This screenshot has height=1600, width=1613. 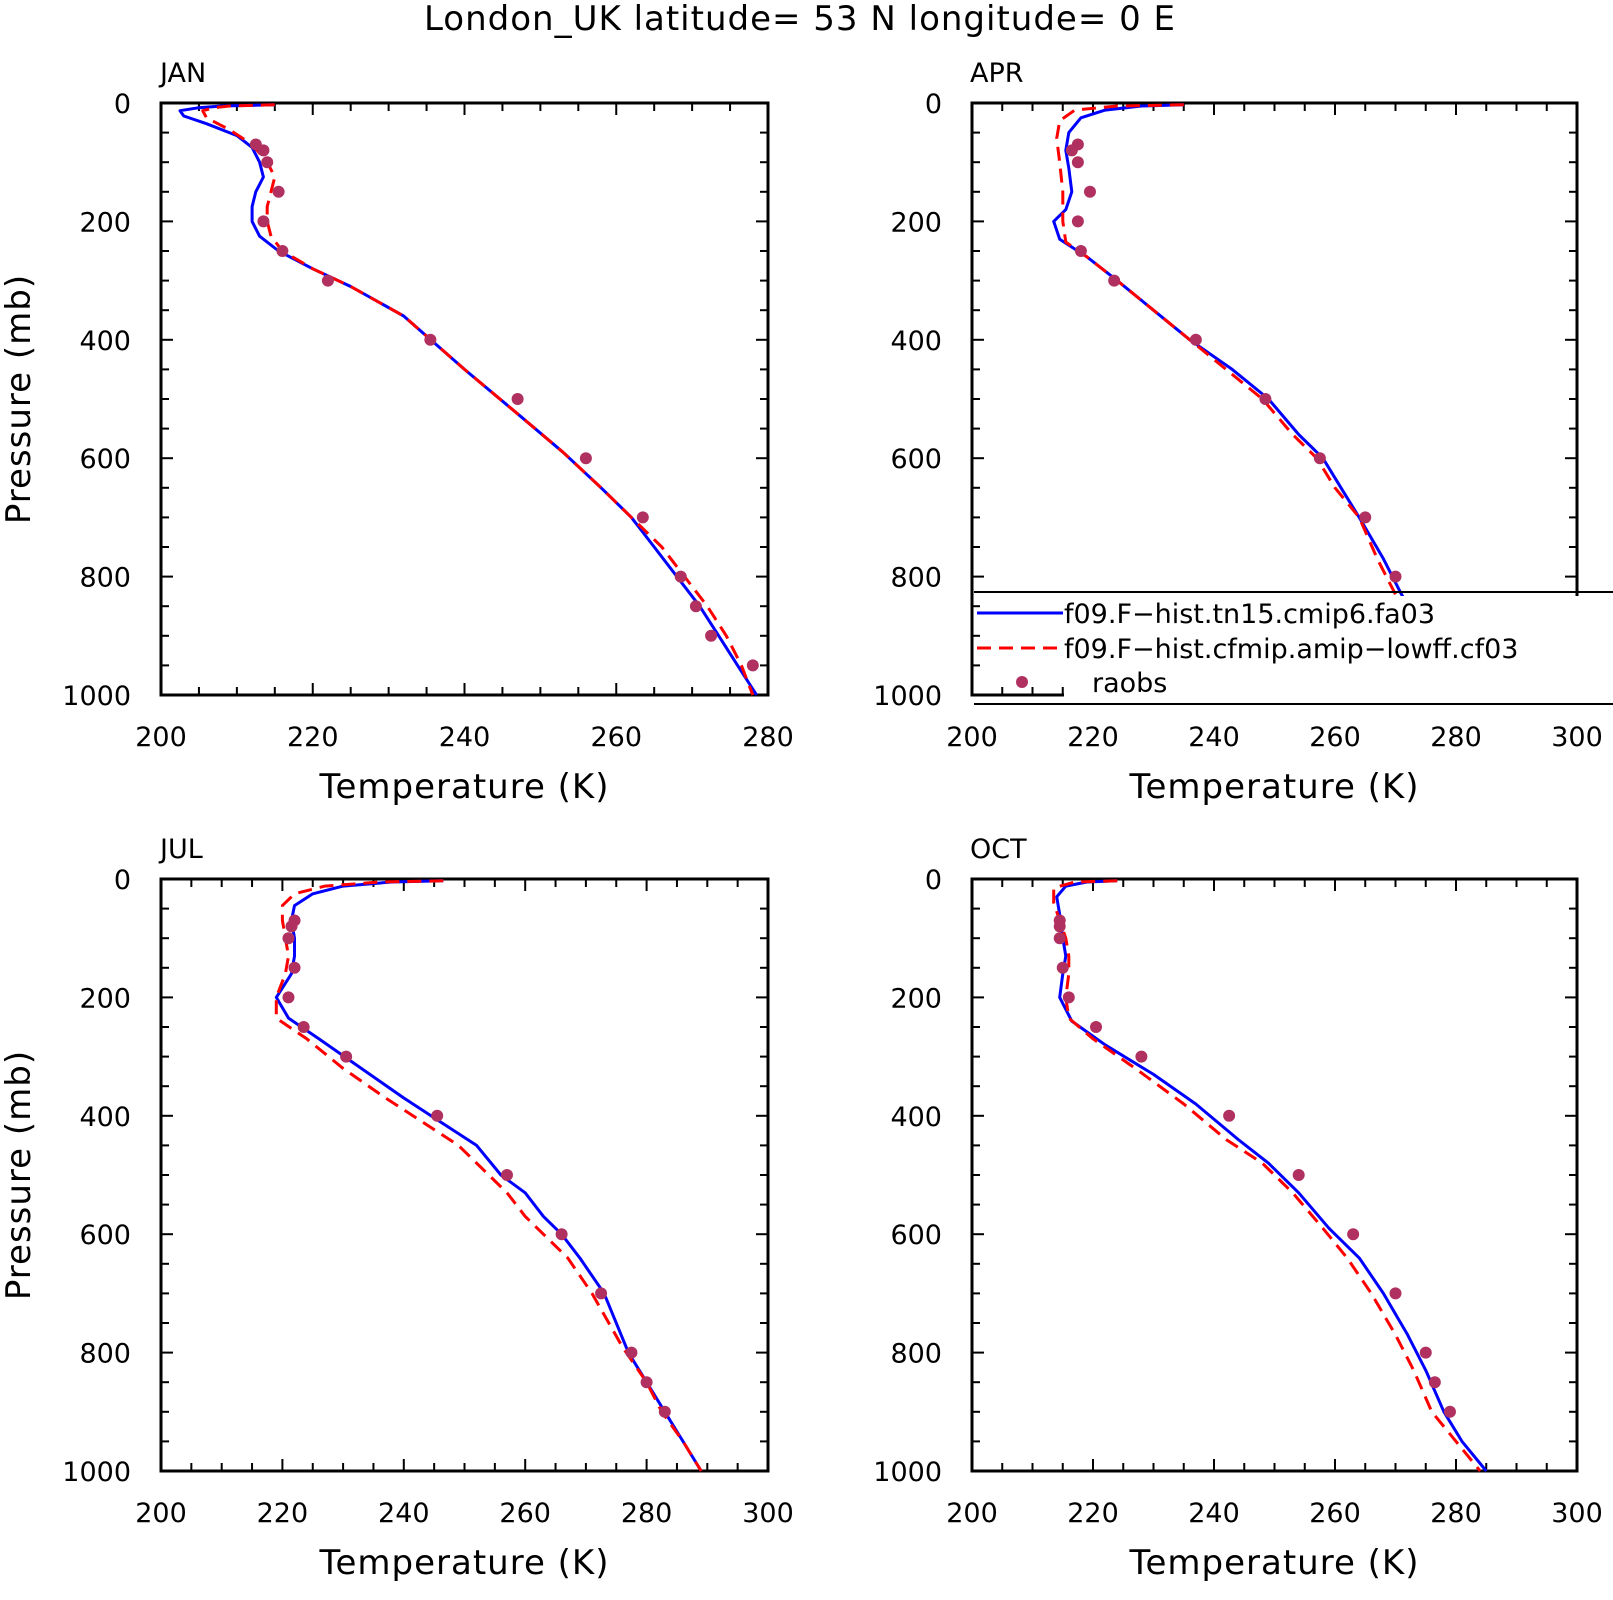 What do you see at coordinates (1022, 682) in the screenshot?
I see `legend-swatch-marker` at bounding box center [1022, 682].